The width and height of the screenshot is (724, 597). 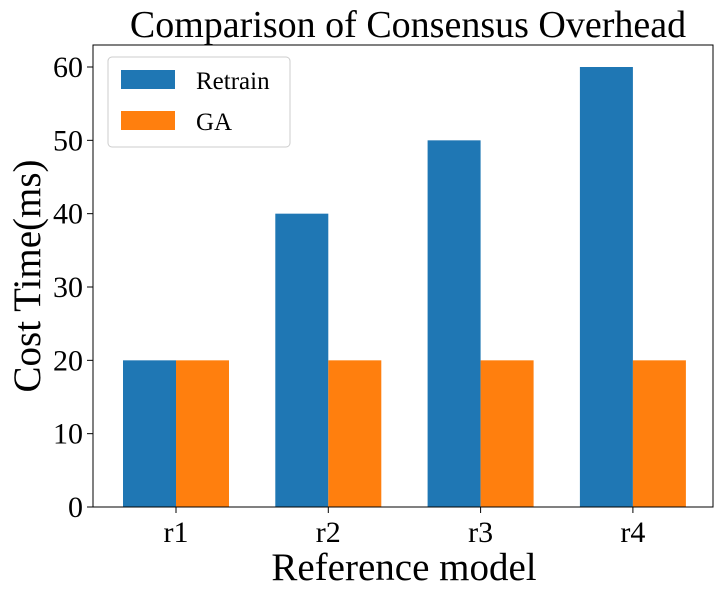 What do you see at coordinates (302, 360) in the screenshot?
I see `bar-retrain-r2` at bounding box center [302, 360].